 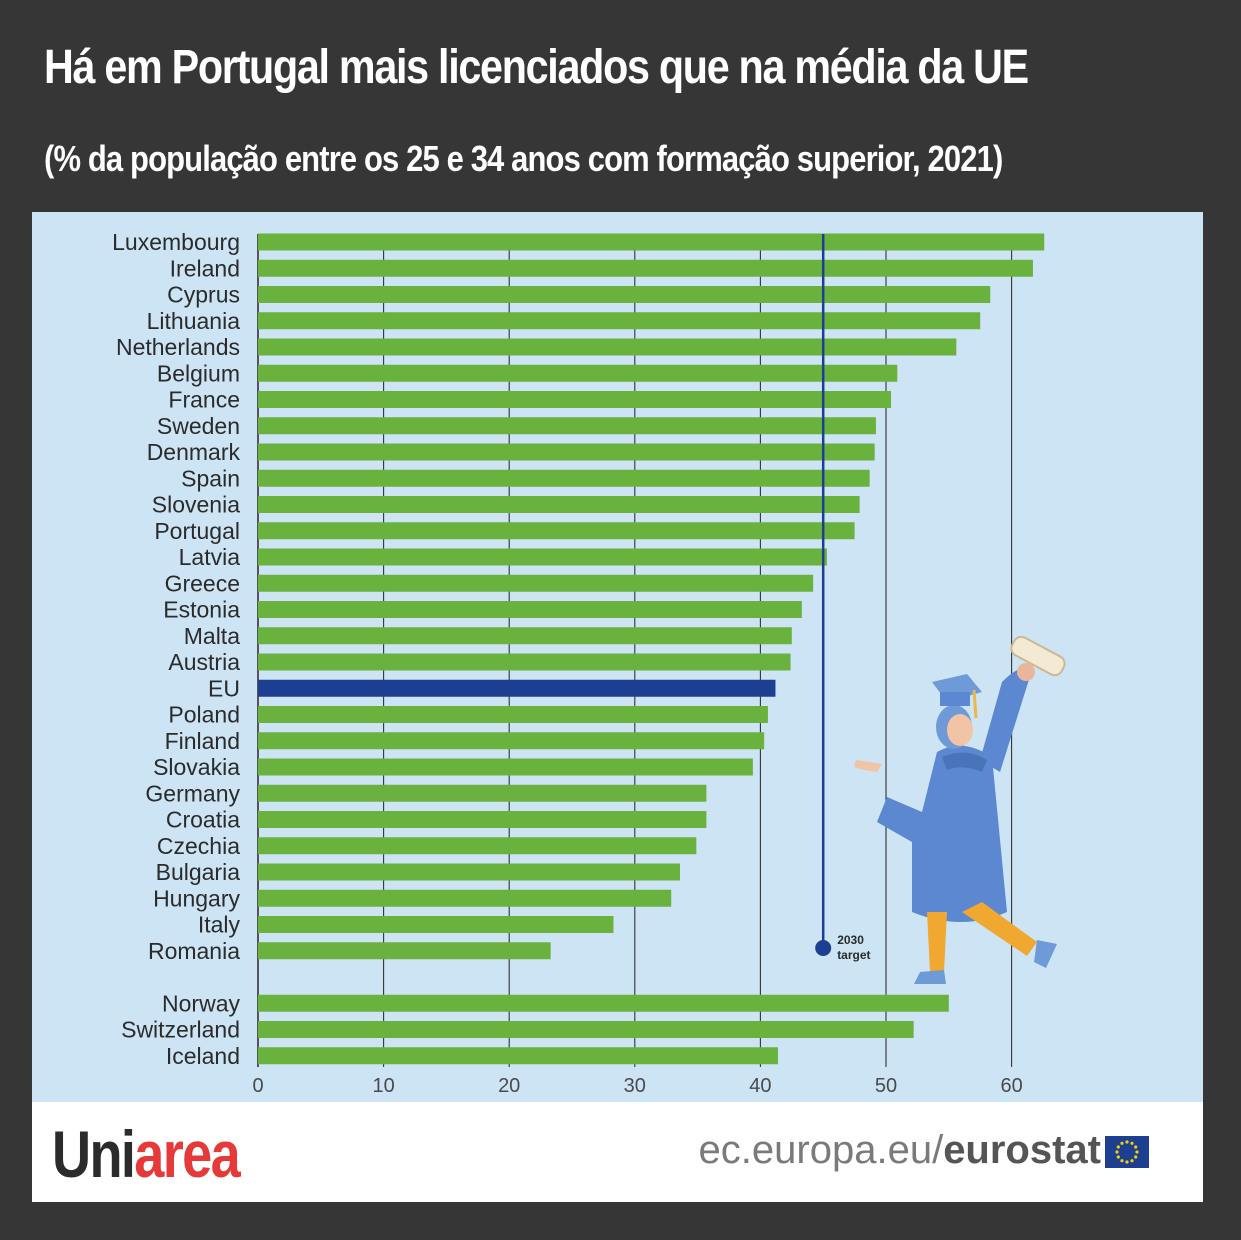 I want to click on bar-finland, so click(x=511, y=741).